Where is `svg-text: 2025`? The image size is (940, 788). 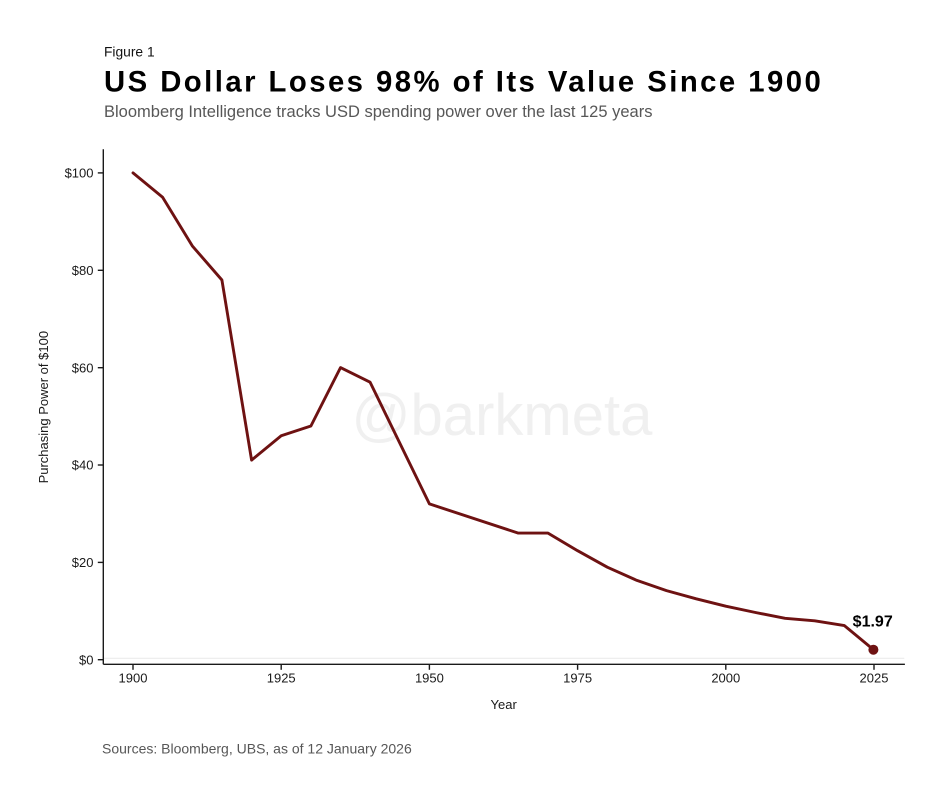 svg-text: 2025 is located at coordinates (874, 678).